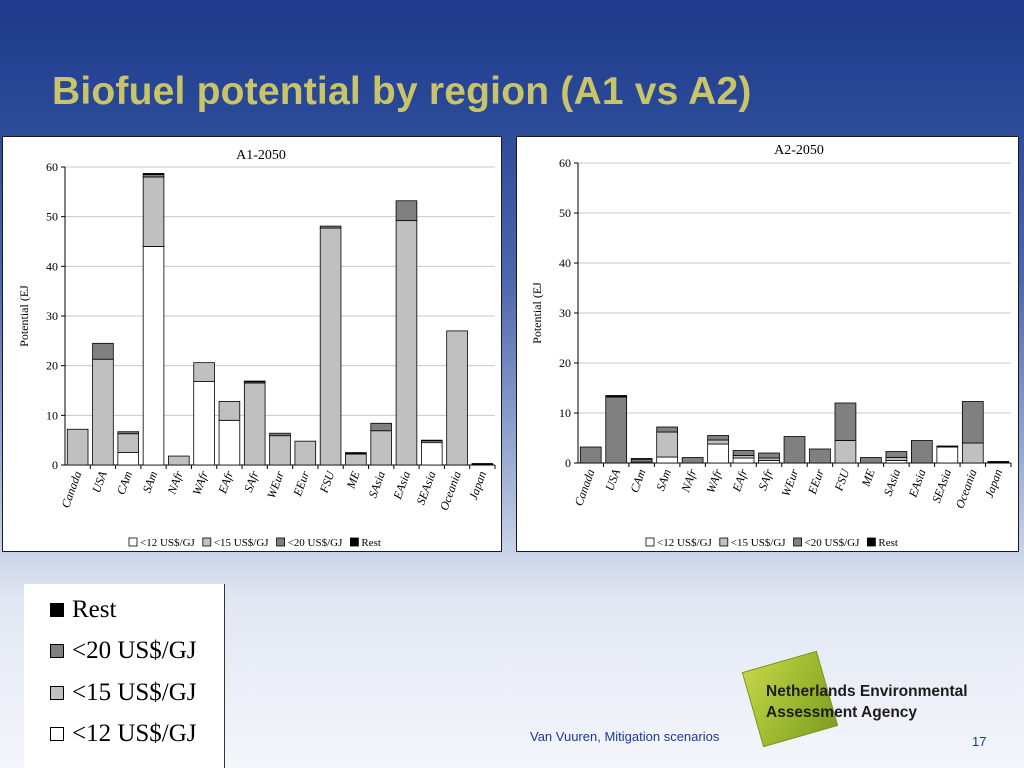 Image resolution: width=1024 pixels, height=768 pixels. What do you see at coordinates (134, 650) in the screenshot?
I see `legend-label-20: <20 US$/GJ` at bounding box center [134, 650].